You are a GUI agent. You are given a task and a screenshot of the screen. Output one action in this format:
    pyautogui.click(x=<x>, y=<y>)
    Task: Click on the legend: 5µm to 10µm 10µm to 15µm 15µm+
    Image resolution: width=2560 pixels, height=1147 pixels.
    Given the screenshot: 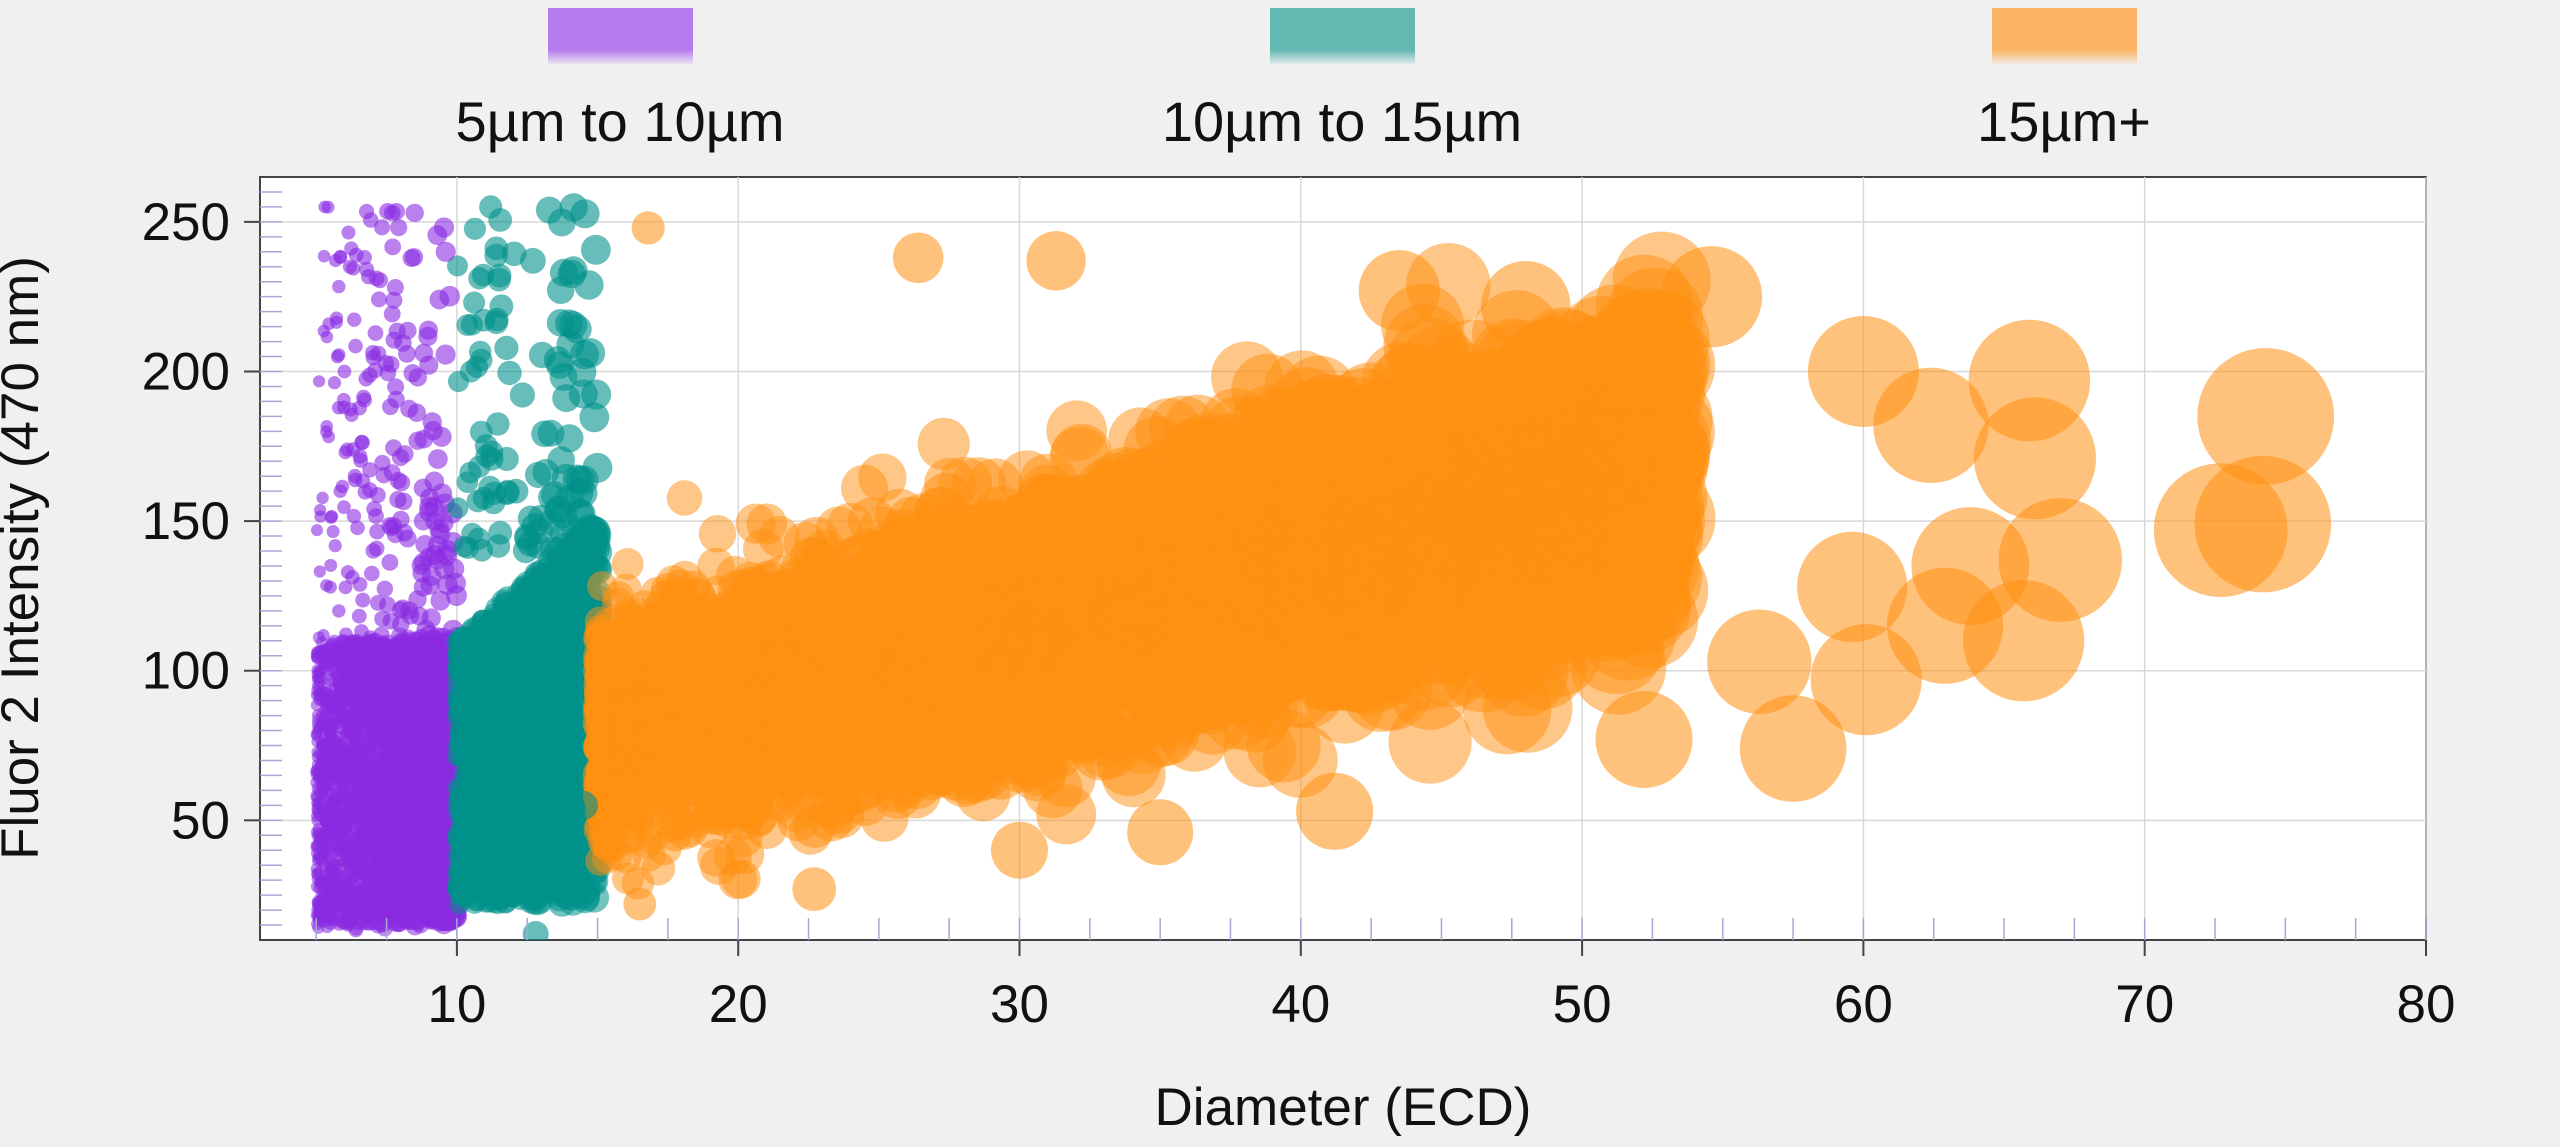 What is the action you would take?
    pyautogui.click(x=1303, y=80)
    